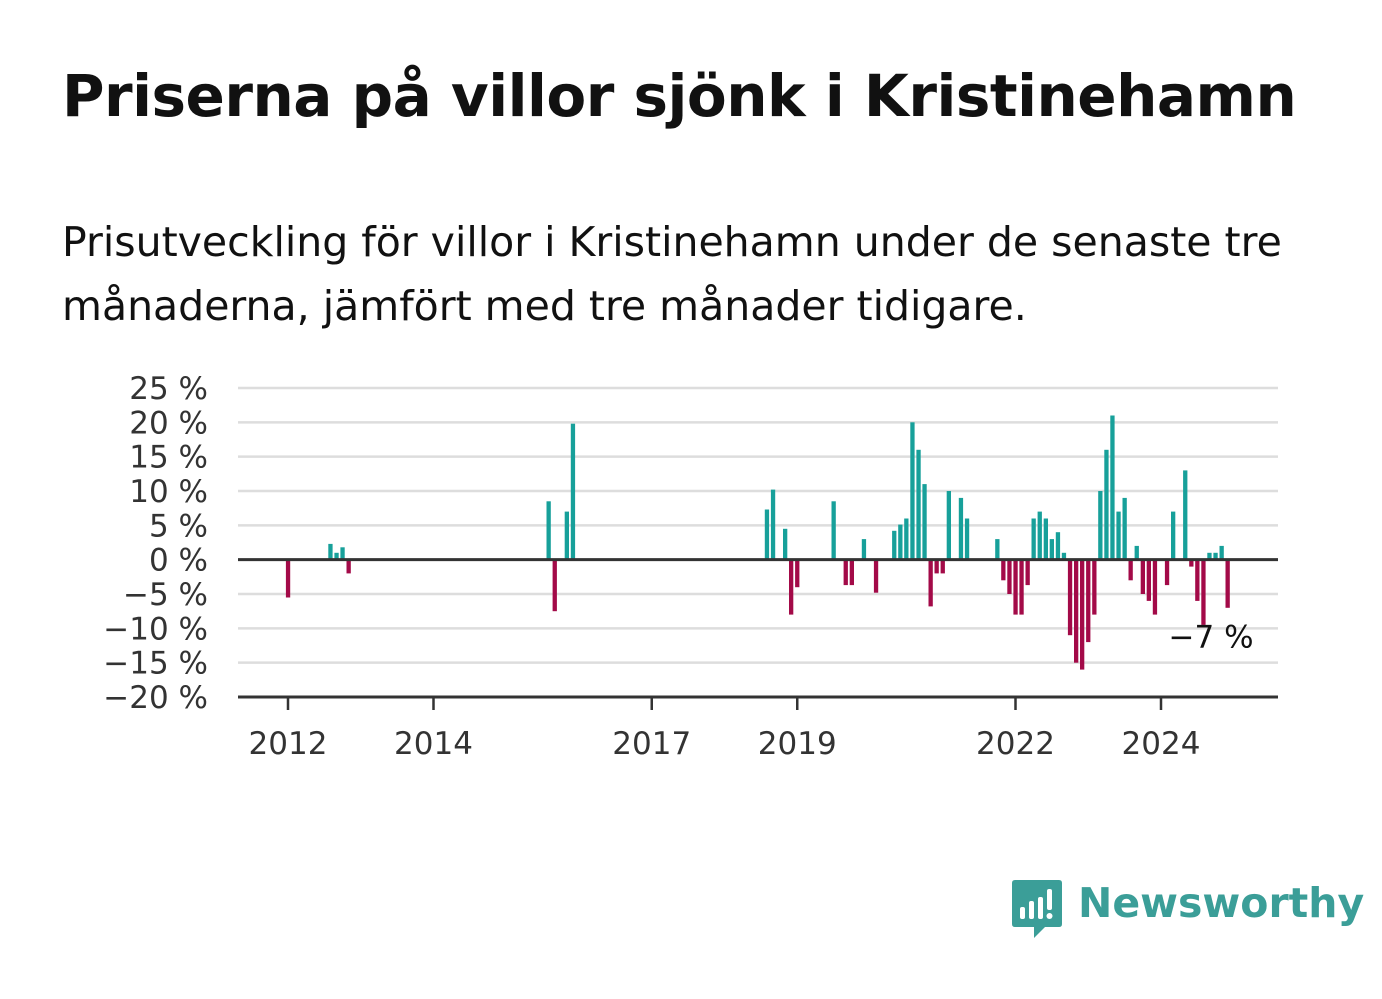 The image size is (1382, 999). What do you see at coordinates (797, 744) in the screenshot?
I see `x-tick-label: 2019` at bounding box center [797, 744].